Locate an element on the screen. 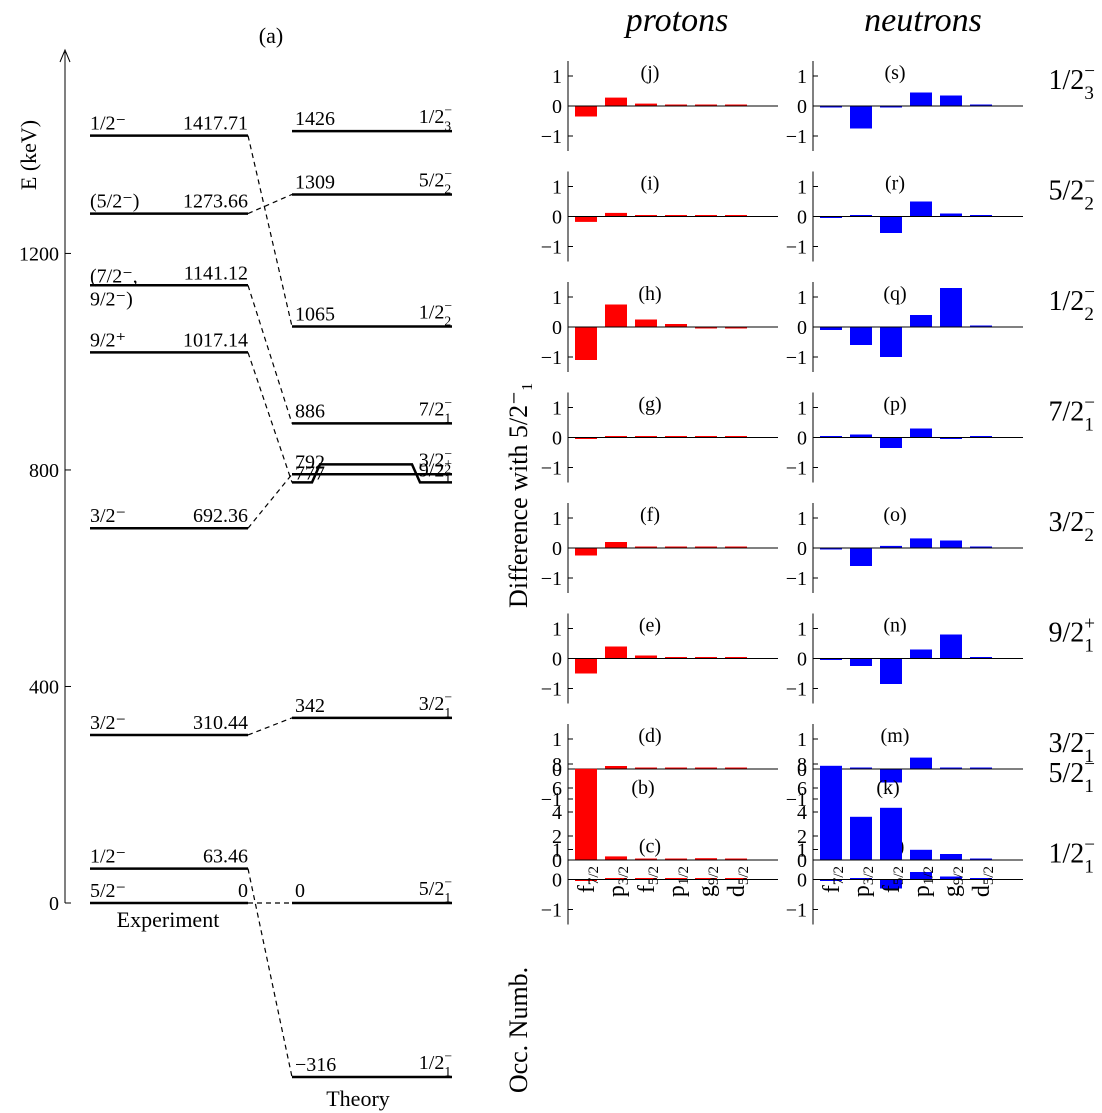  subpanel-label: (s) is located at coordinates (894, 73).